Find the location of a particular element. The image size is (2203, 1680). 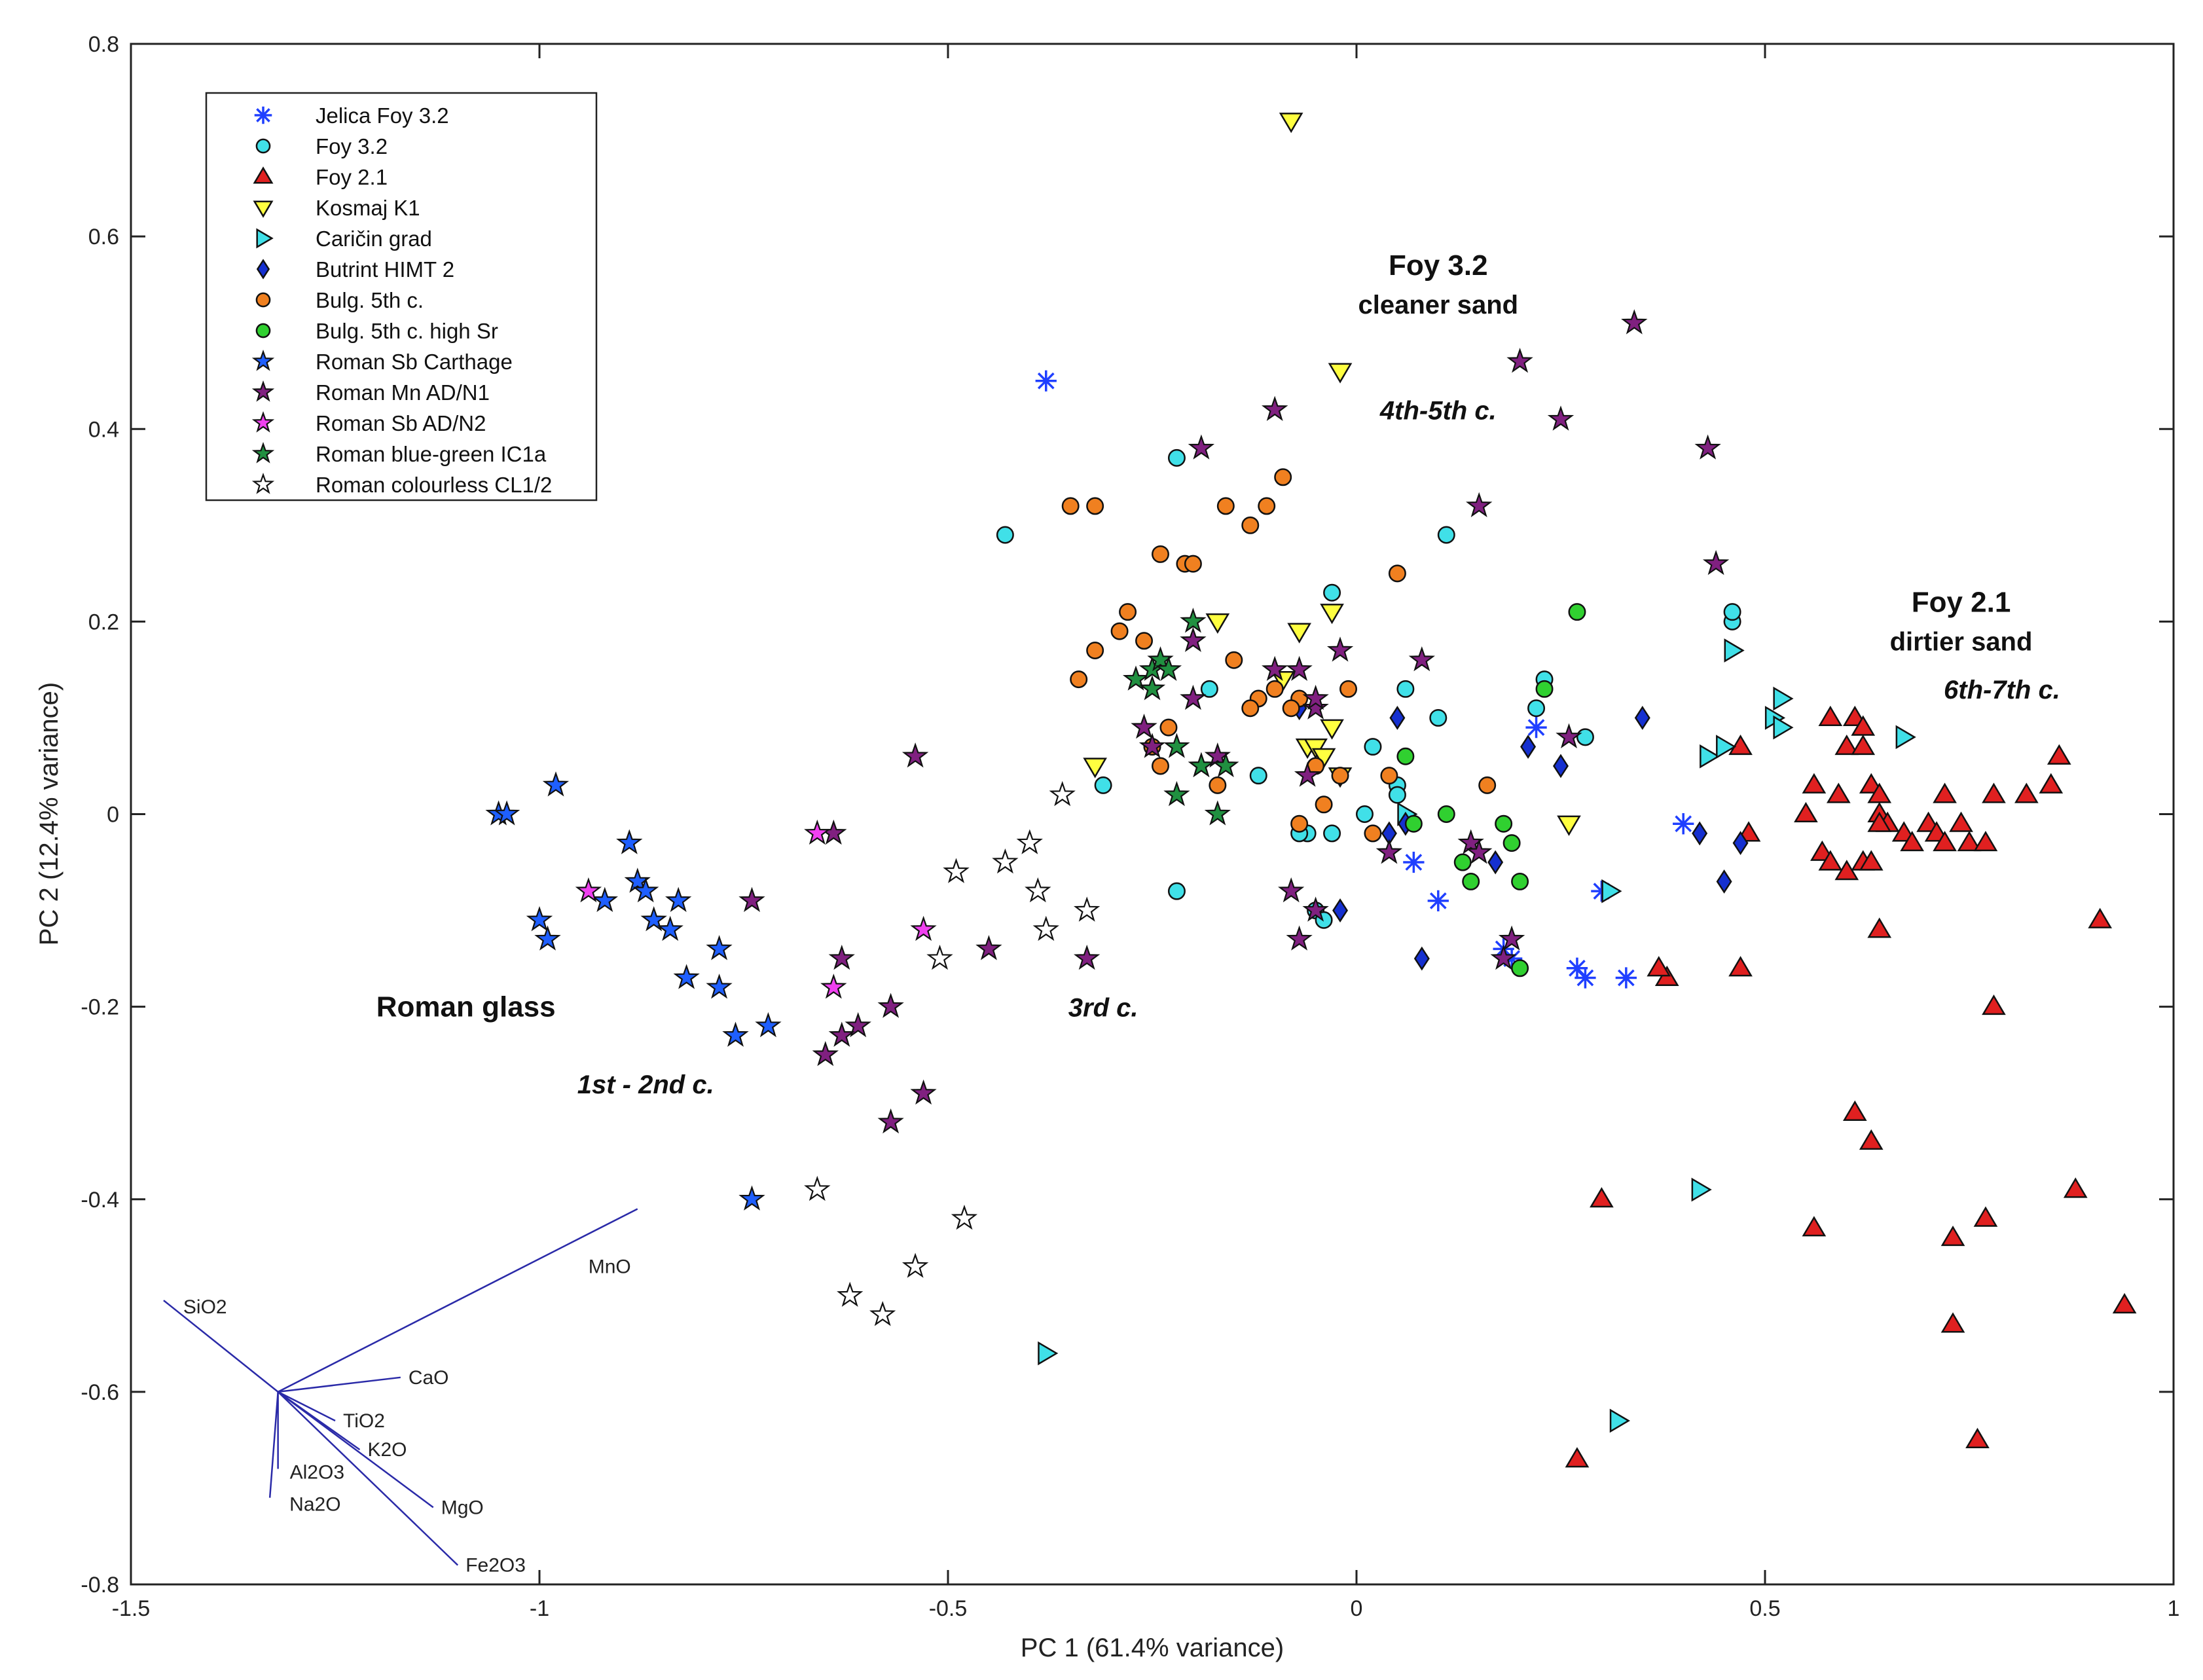

loading-vector-sio2 is located at coordinates (221, 1346).